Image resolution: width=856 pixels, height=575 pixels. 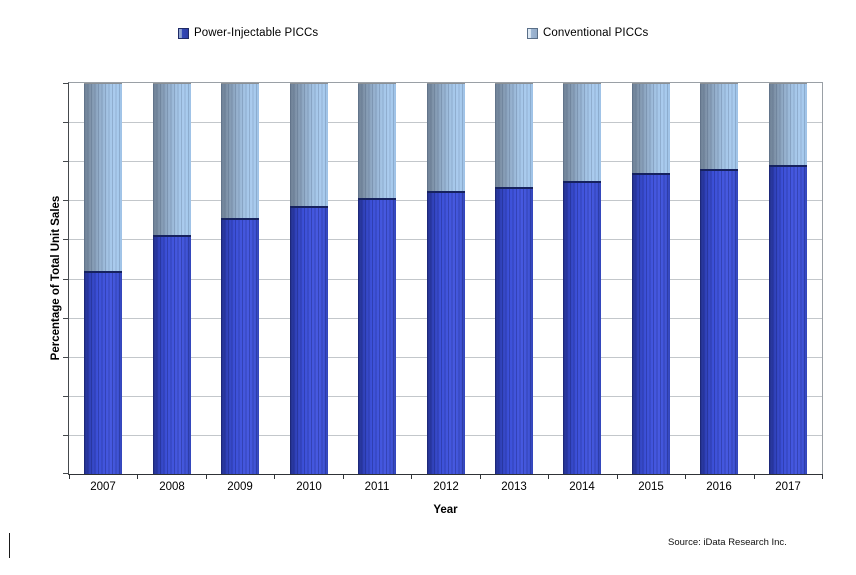 What do you see at coordinates (446, 137) in the screenshot?
I see `bar-2012-conventional-segment` at bounding box center [446, 137].